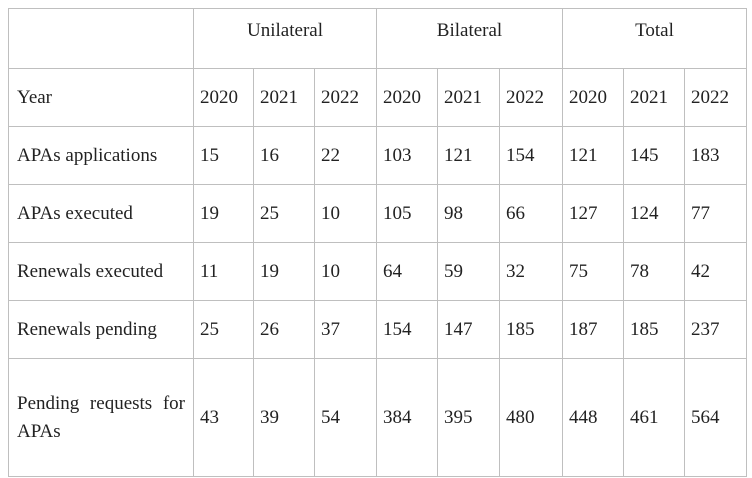  What do you see at coordinates (654, 417) in the screenshot?
I see `value-cell: 461` at bounding box center [654, 417].